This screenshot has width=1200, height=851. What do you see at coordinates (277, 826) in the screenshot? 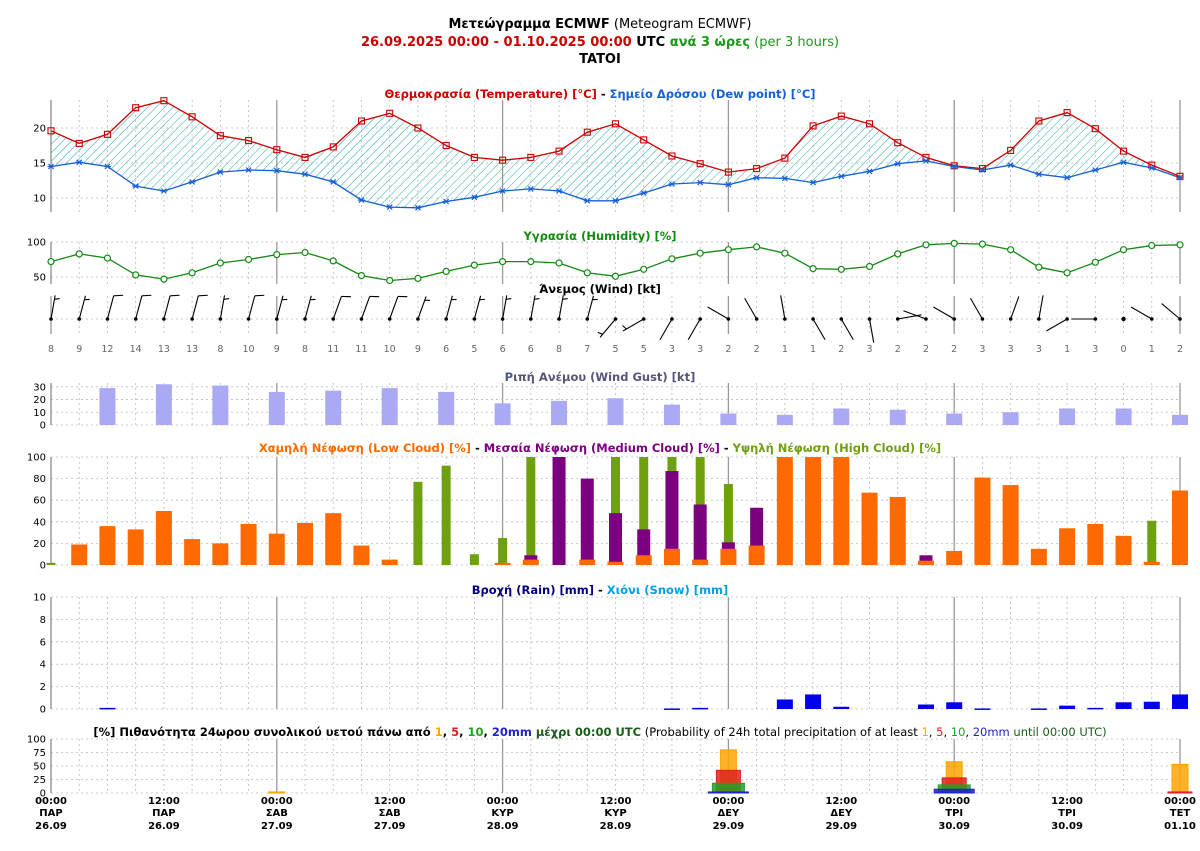
I see `date-label: 27.09` at bounding box center [277, 826].